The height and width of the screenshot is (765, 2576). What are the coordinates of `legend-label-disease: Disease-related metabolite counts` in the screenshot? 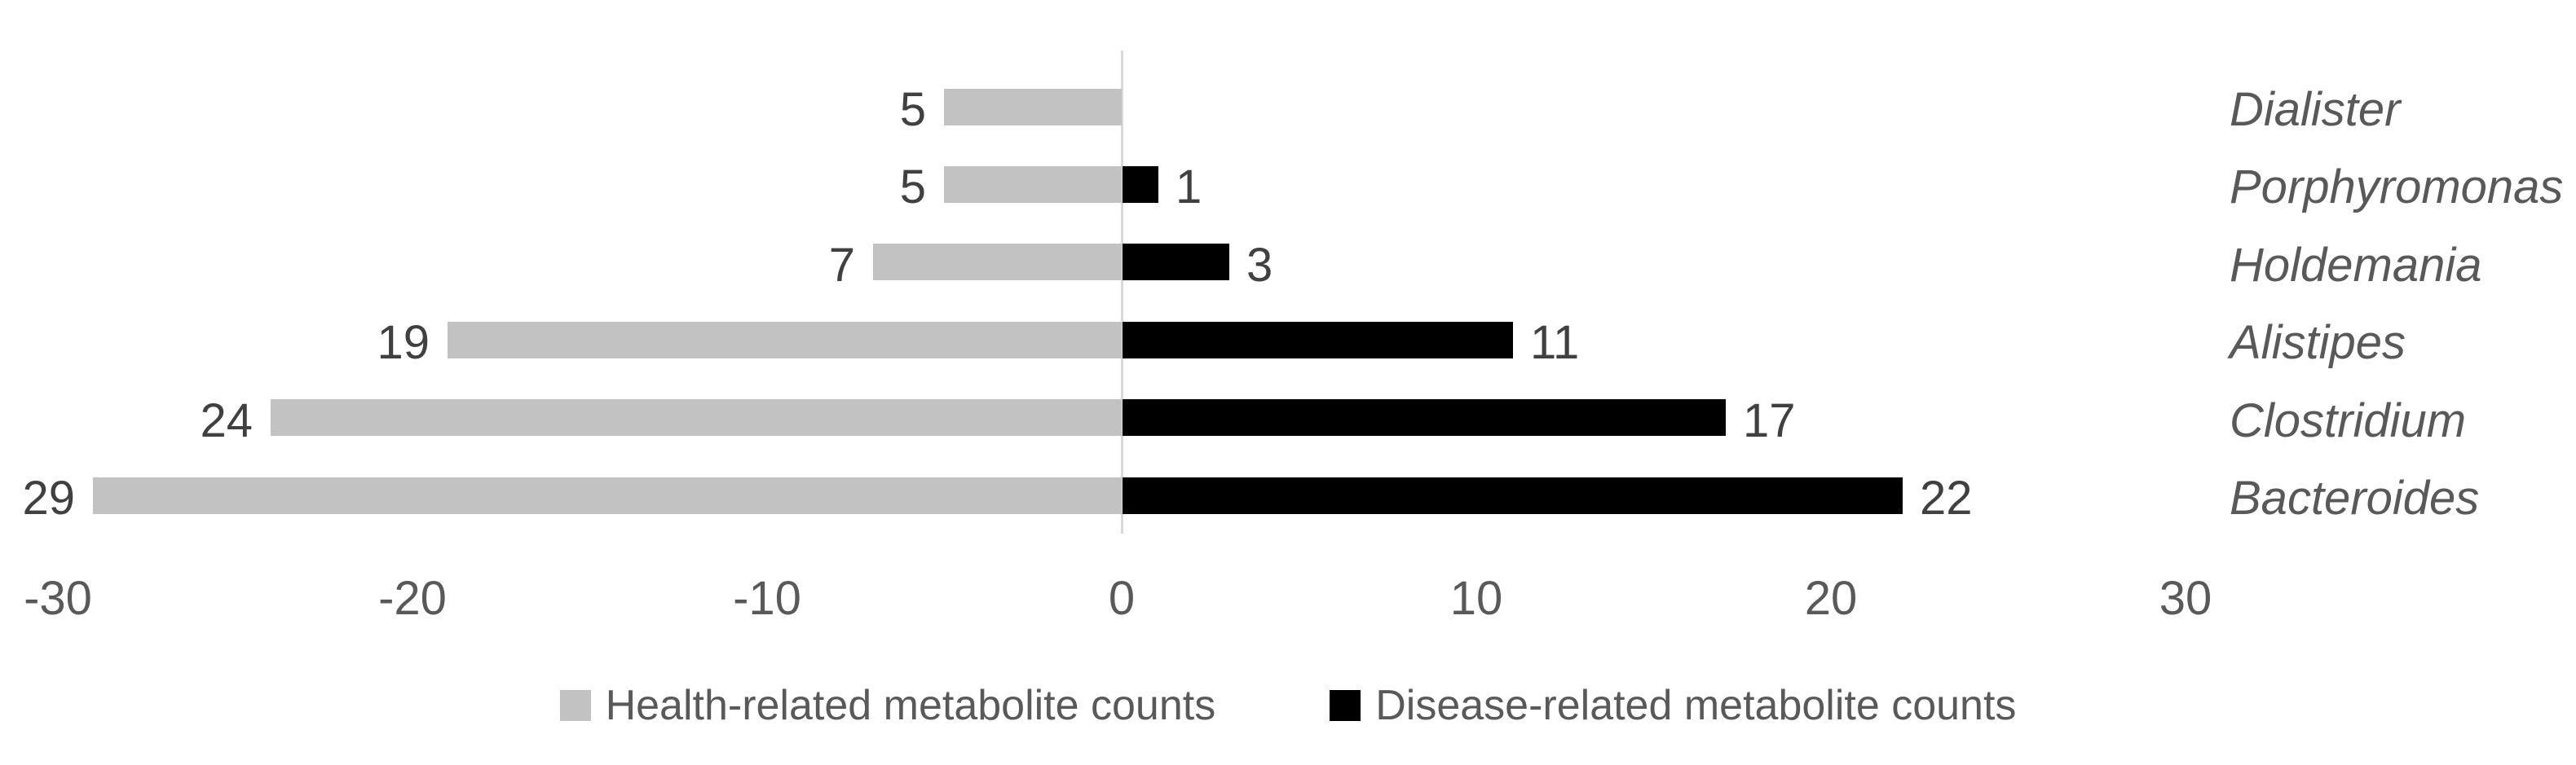 It's located at (1696, 705).